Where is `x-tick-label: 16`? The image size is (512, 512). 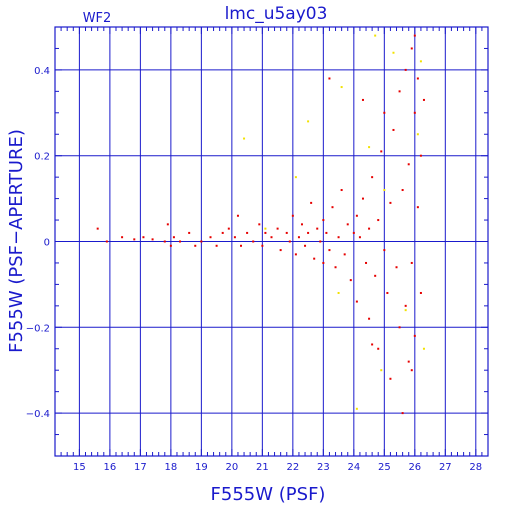
x-tick-label: 16 is located at coordinates (110, 467).